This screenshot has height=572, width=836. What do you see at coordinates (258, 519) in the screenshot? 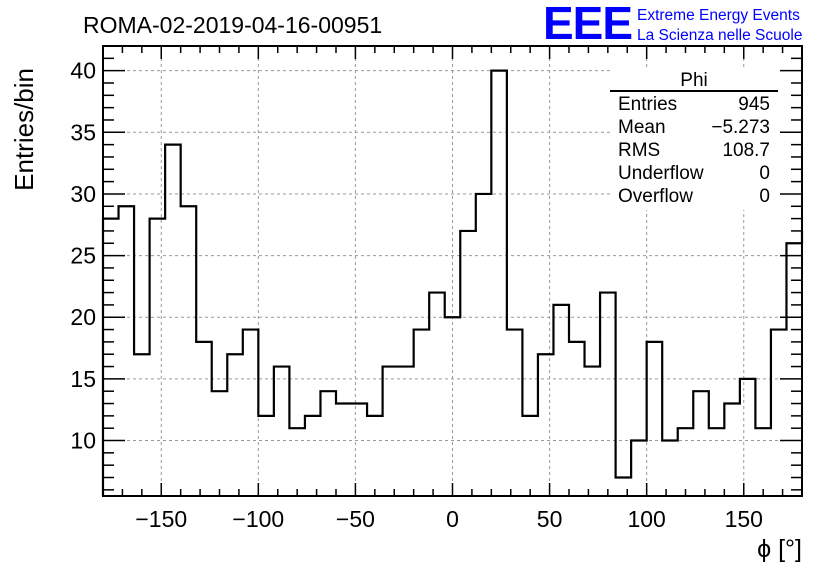
I see `x-tick-label: −100` at bounding box center [258, 519].